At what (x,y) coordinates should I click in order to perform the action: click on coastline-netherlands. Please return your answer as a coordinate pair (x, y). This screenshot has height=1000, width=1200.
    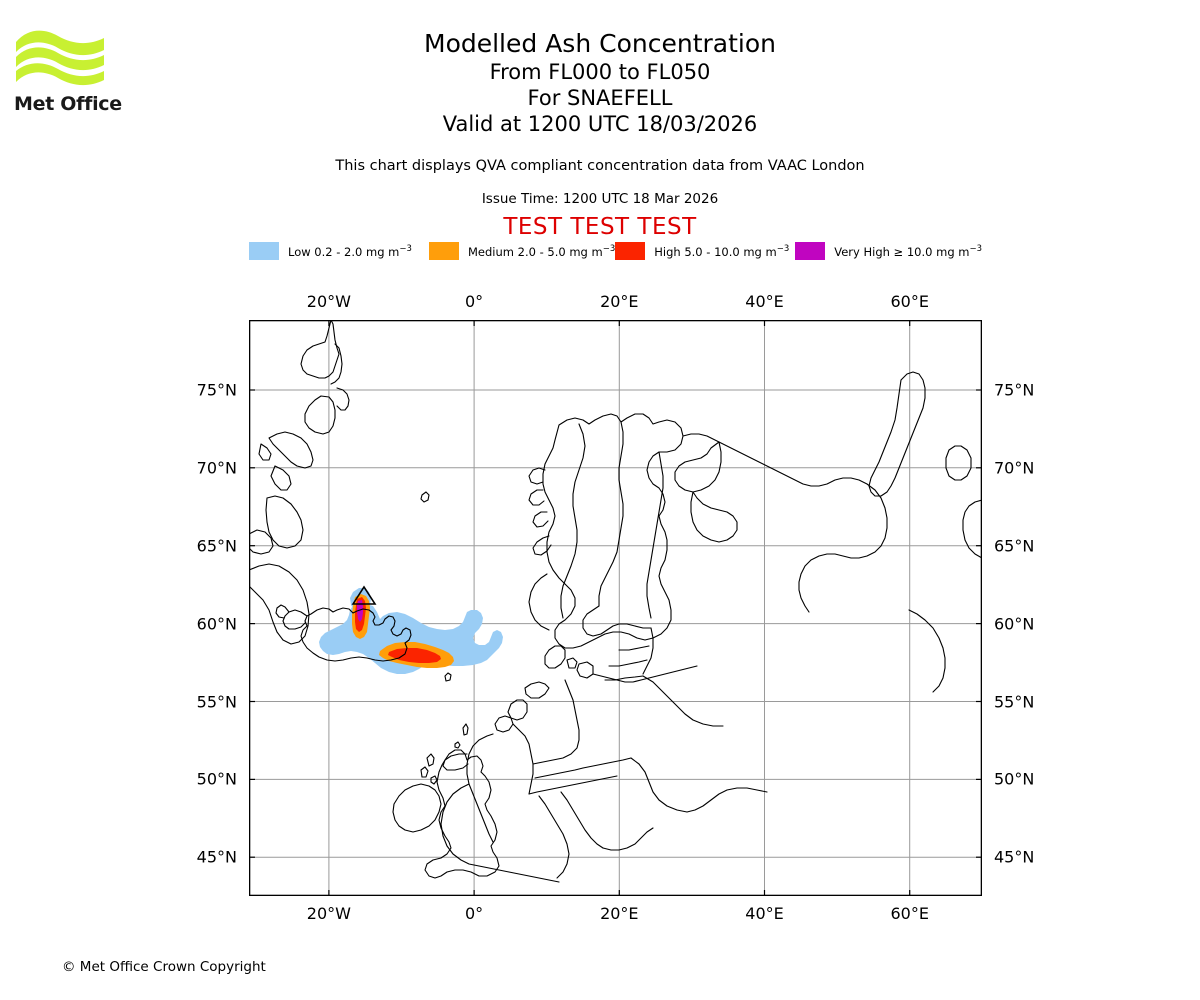
    Looking at the image, I should click on (517, 710).